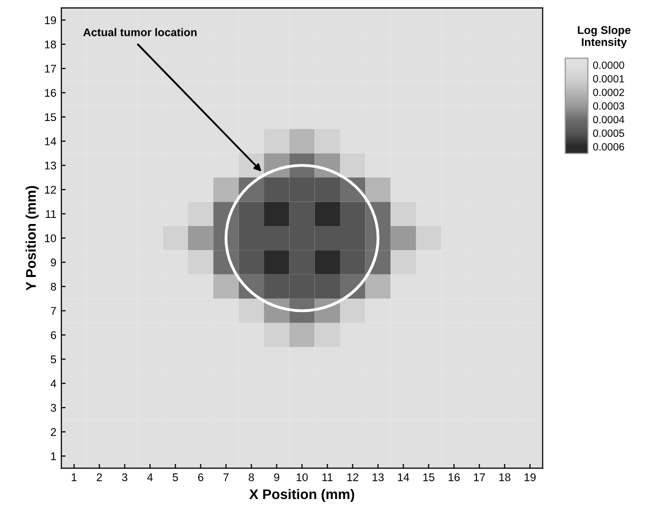  What do you see at coordinates (53, 408) in the screenshot?
I see `y-tick-label: 3` at bounding box center [53, 408].